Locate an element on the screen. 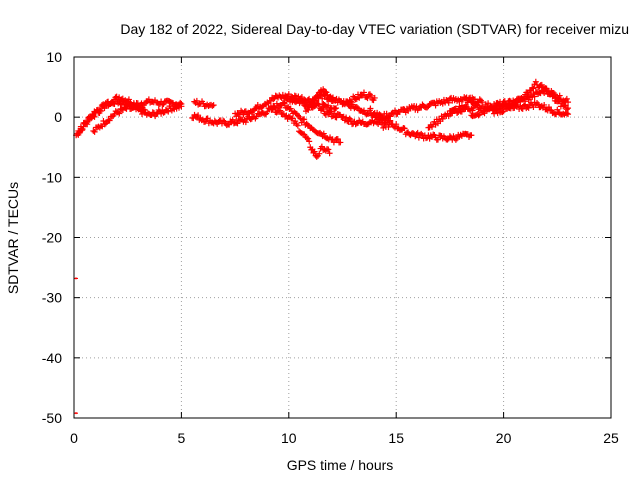  y-axis-label: SDTVAR / TECUs is located at coordinates (13, 238).